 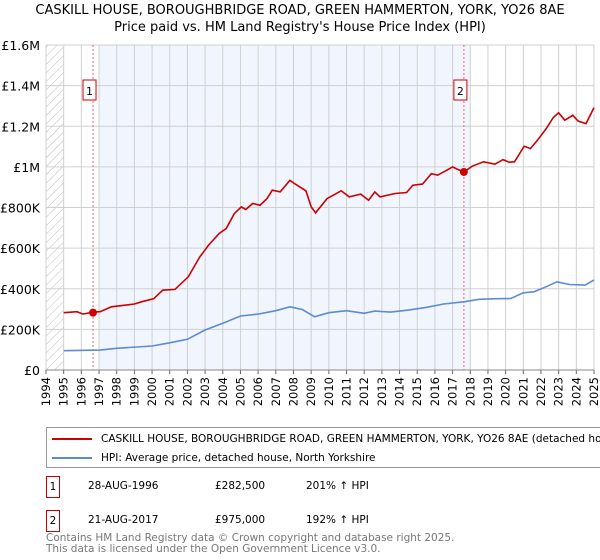 What do you see at coordinates (240, 520) in the screenshot?
I see `transaction-price: £975,000` at bounding box center [240, 520].